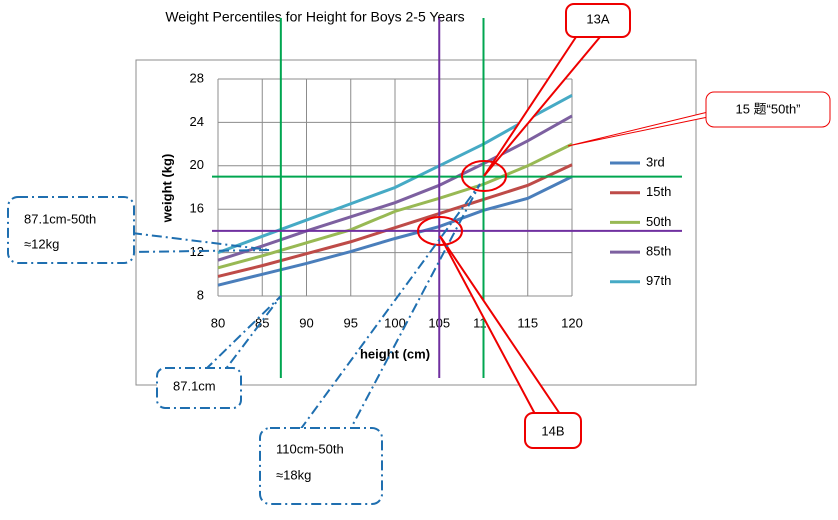 The image size is (838, 520). I want to click on callout-text: 13A, so click(597, 18).